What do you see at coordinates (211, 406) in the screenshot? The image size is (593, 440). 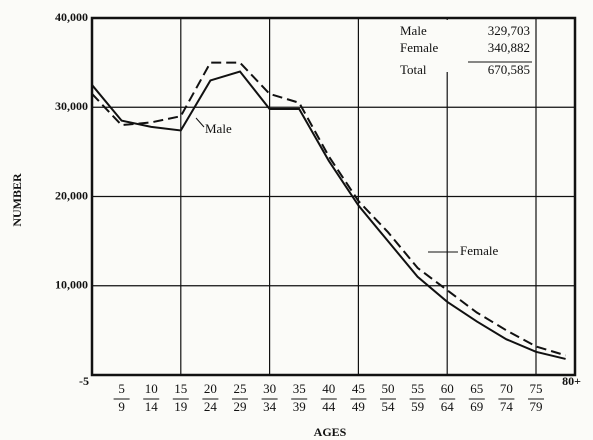 I see `x-tick-label: 24` at bounding box center [211, 406].